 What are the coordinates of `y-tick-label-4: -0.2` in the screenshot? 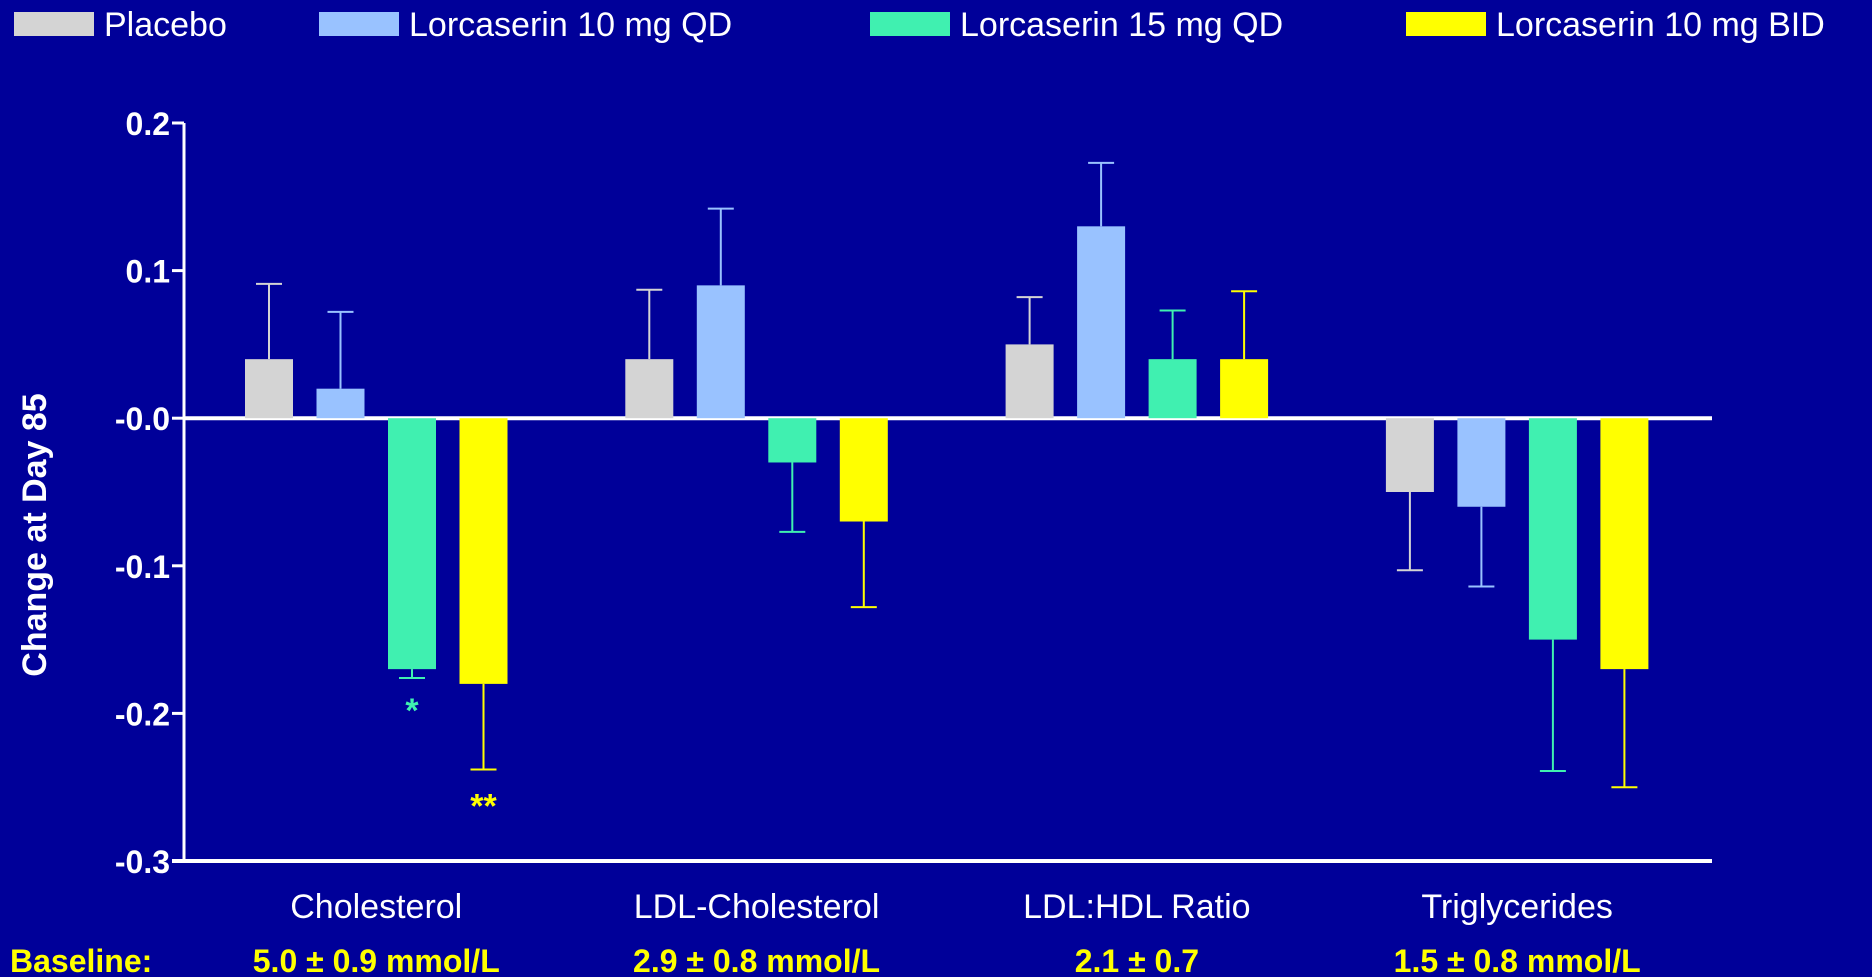 It's located at (142, 714).